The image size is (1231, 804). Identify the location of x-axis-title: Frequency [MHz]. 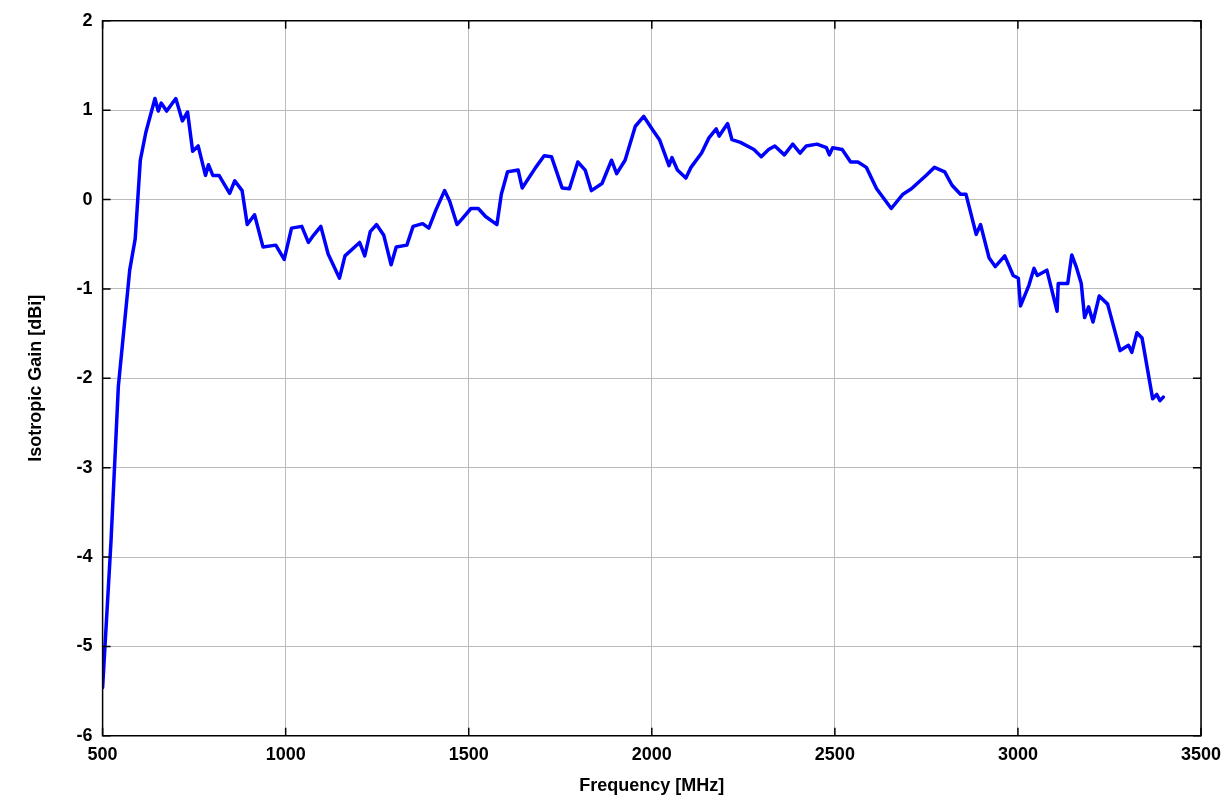
(652, 785).